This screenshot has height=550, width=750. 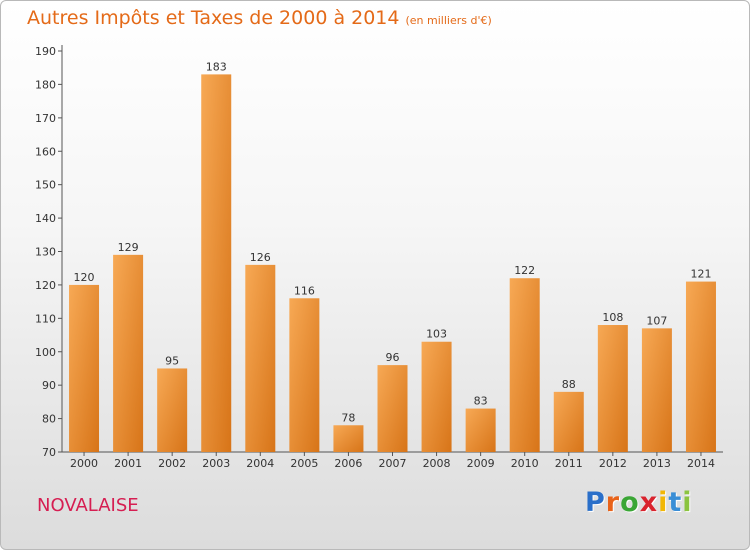 I want to click on y-tick-label: 190, so click(x=45, y=51).